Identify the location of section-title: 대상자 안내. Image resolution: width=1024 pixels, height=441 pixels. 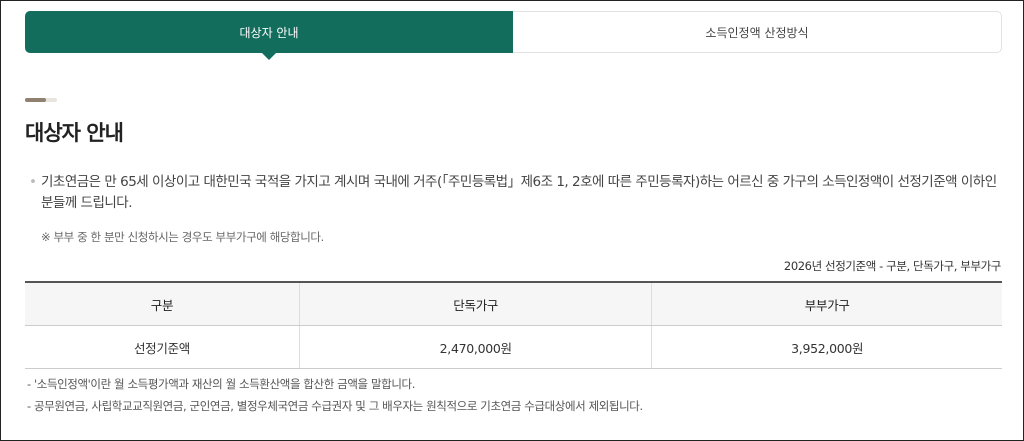
(74, 133).